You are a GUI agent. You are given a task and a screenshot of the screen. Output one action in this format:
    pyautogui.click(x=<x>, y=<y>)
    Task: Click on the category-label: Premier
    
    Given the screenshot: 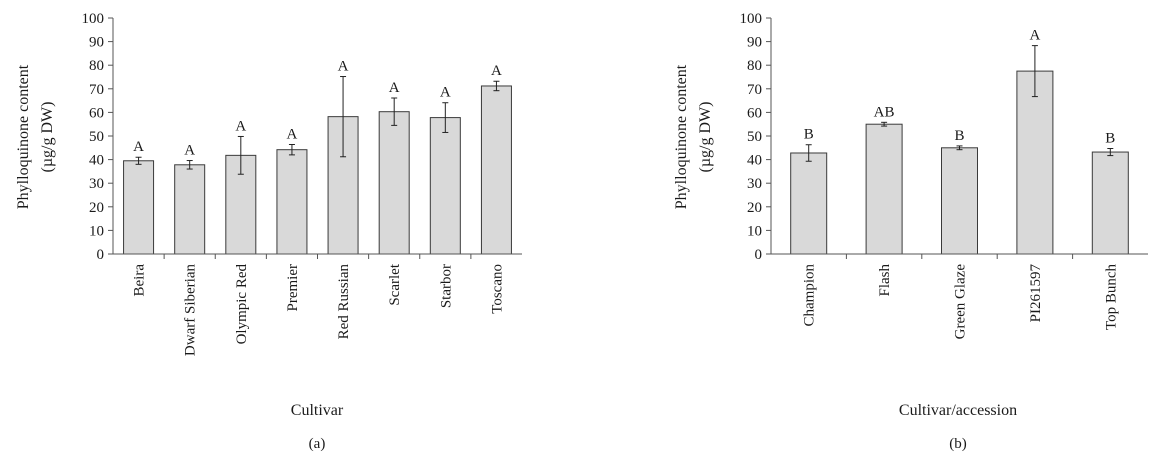 What is the action you would take?
    pyautogui.click(x=293, y=287)
    